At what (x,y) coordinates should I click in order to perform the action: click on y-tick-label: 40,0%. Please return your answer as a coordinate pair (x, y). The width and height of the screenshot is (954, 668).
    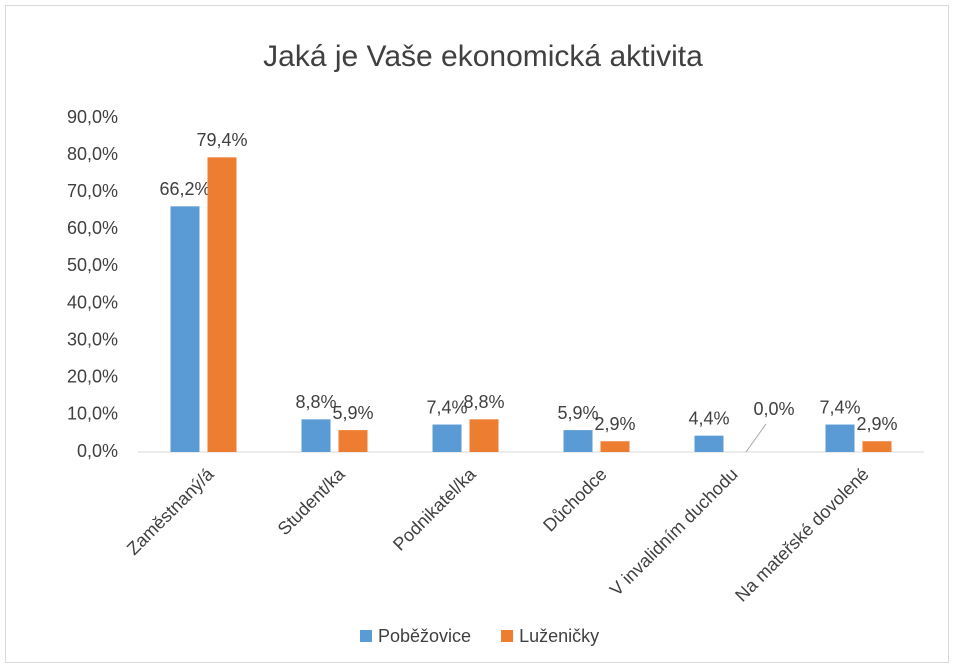
    Looking at the image, I should click on (92, 302).